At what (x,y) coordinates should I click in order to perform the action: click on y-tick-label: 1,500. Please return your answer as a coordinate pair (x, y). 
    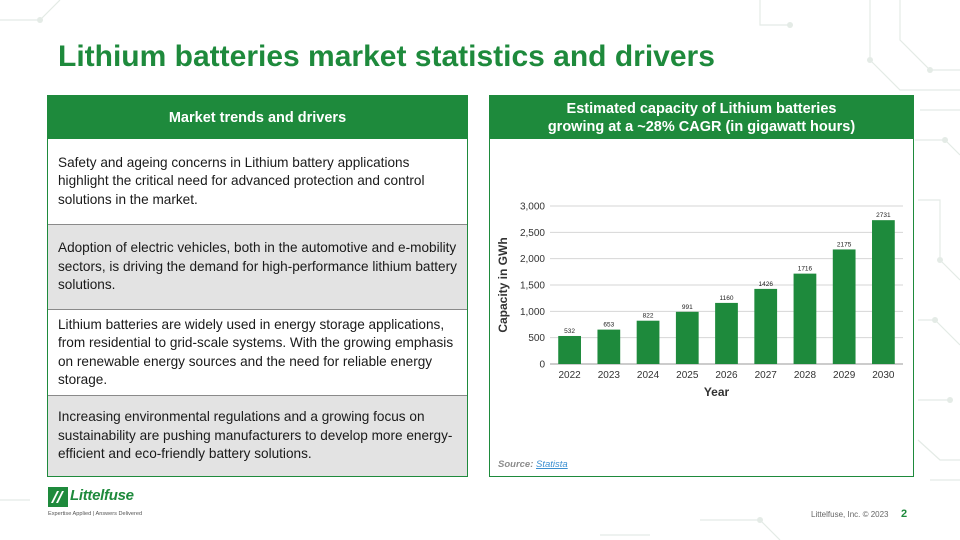
    Looking at the image, I should click on (532, 286).